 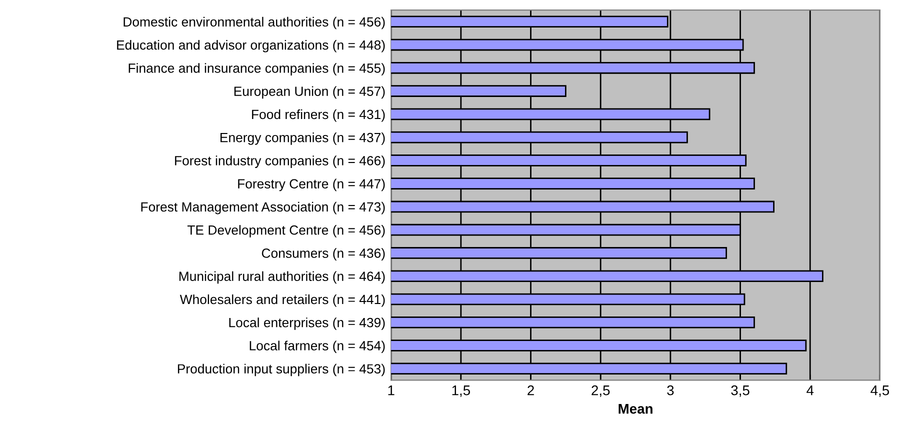 What do you see at coordinates (740, 391) in the screenshot?
I see `x-tick-label: 3,5` at bounding box center [740, 391].